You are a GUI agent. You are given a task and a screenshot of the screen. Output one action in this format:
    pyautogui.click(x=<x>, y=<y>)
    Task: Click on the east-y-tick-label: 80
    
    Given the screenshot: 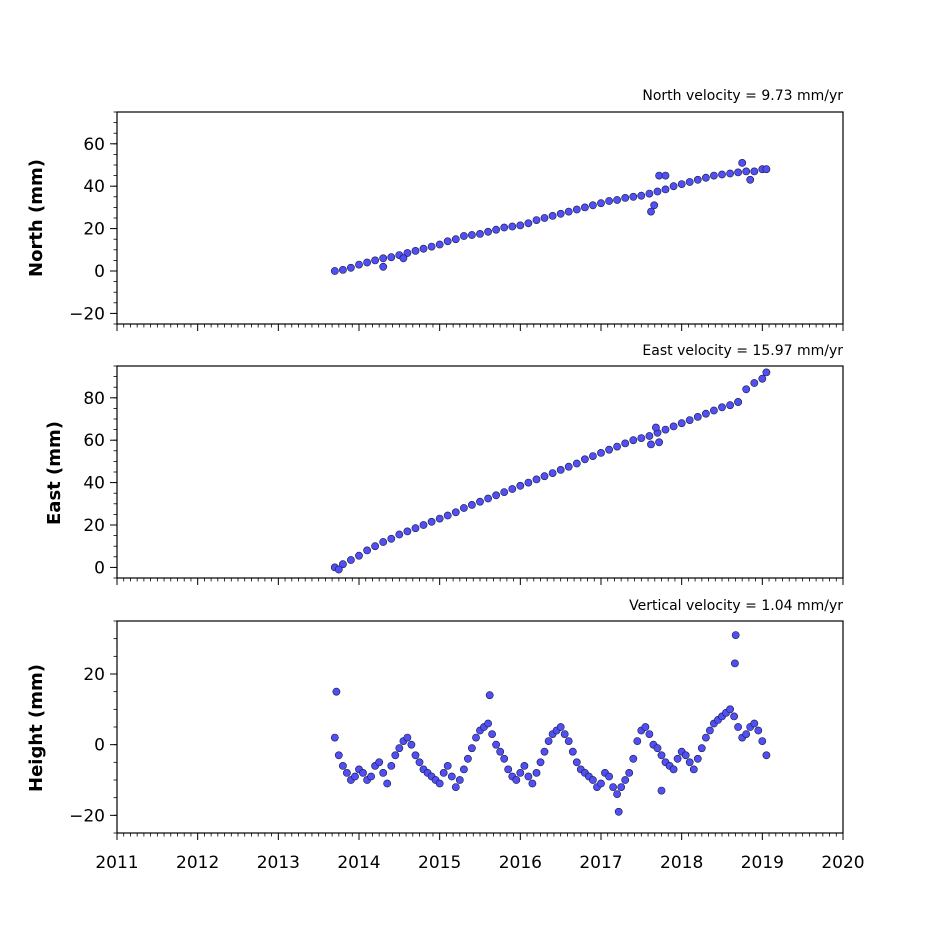 What is the action you would take?
    pyautogui.click(x=94, y=399)
    